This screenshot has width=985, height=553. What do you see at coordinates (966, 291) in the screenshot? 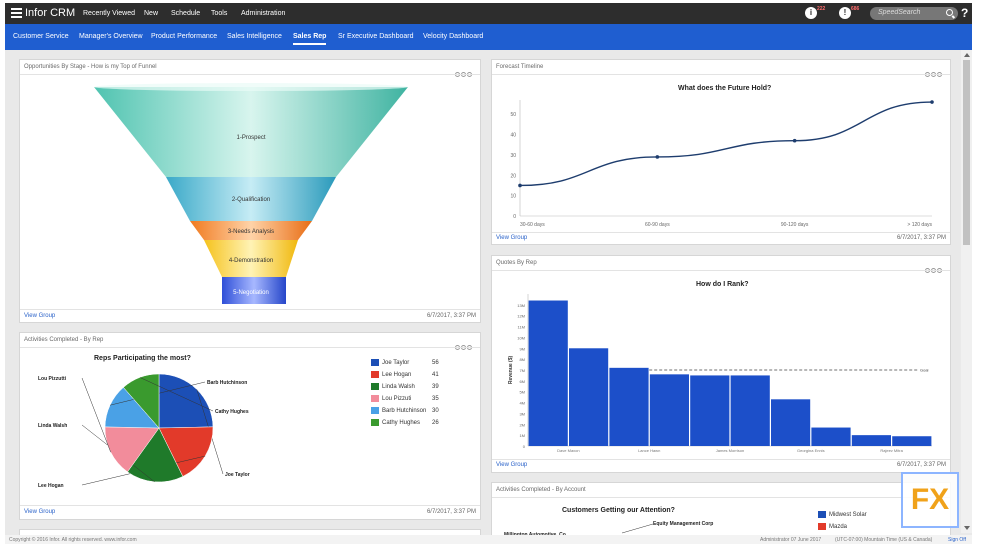
I see `page-scrollbar` at bounding box center [966, 291].